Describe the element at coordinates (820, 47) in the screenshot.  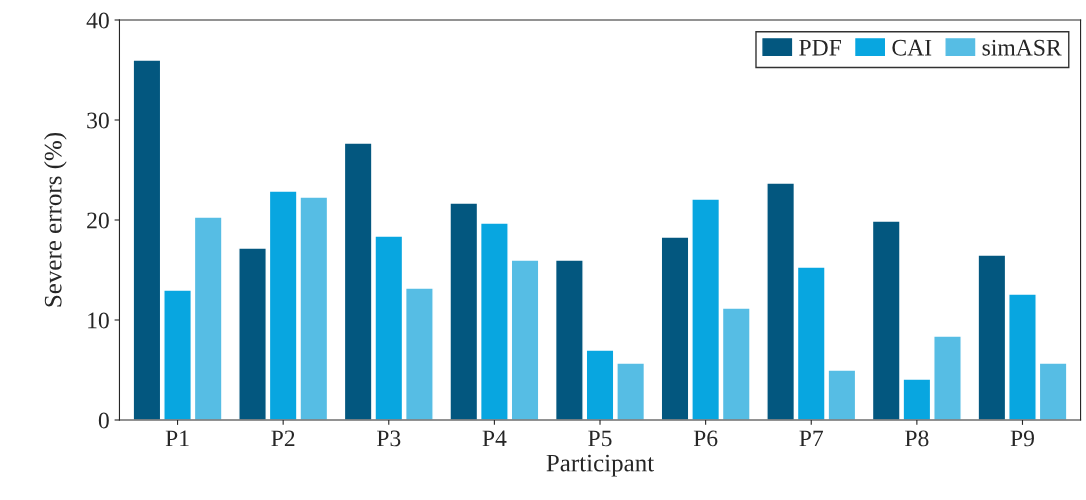
I see `legend-label: PDF` at that location.